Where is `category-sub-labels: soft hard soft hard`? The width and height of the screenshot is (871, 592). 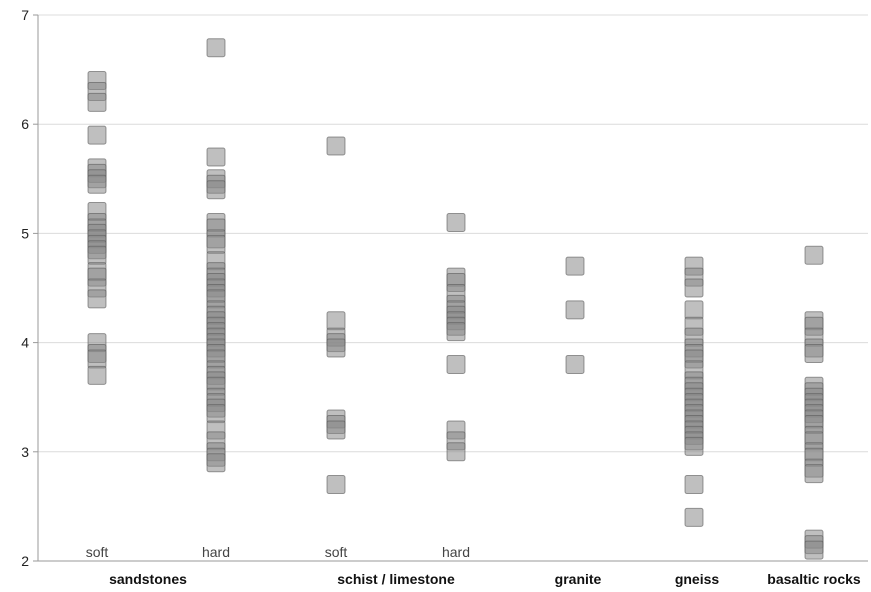
category-sub-labels: soft hard soft hard is located at coordinates (278, 552).